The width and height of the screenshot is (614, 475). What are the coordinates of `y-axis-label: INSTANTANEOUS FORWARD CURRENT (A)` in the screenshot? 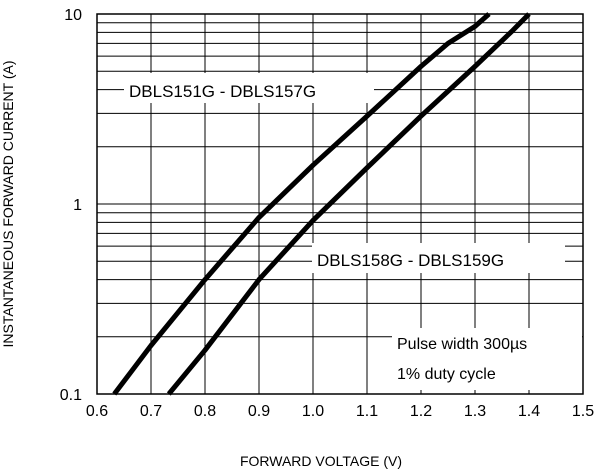 It's located at (8, 203).